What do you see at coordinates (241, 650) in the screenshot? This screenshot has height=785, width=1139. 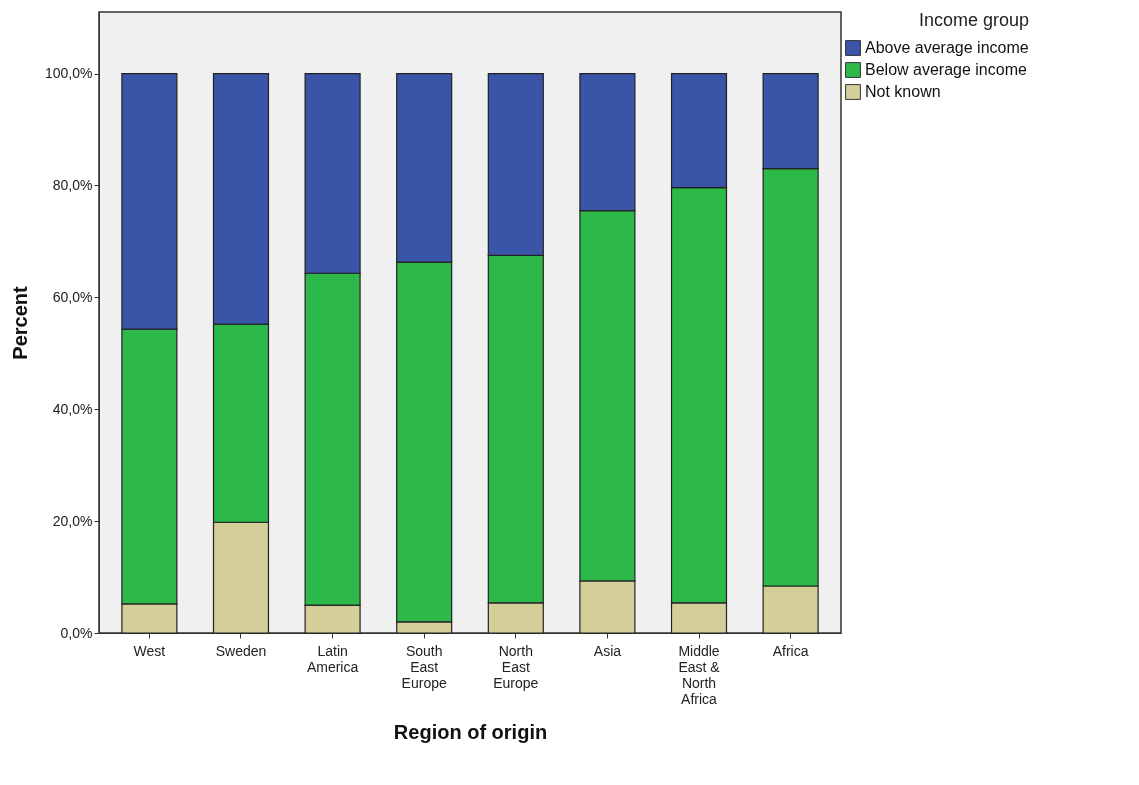 I see `x-tick-label: Sweden` at bounding box center [241, 650].